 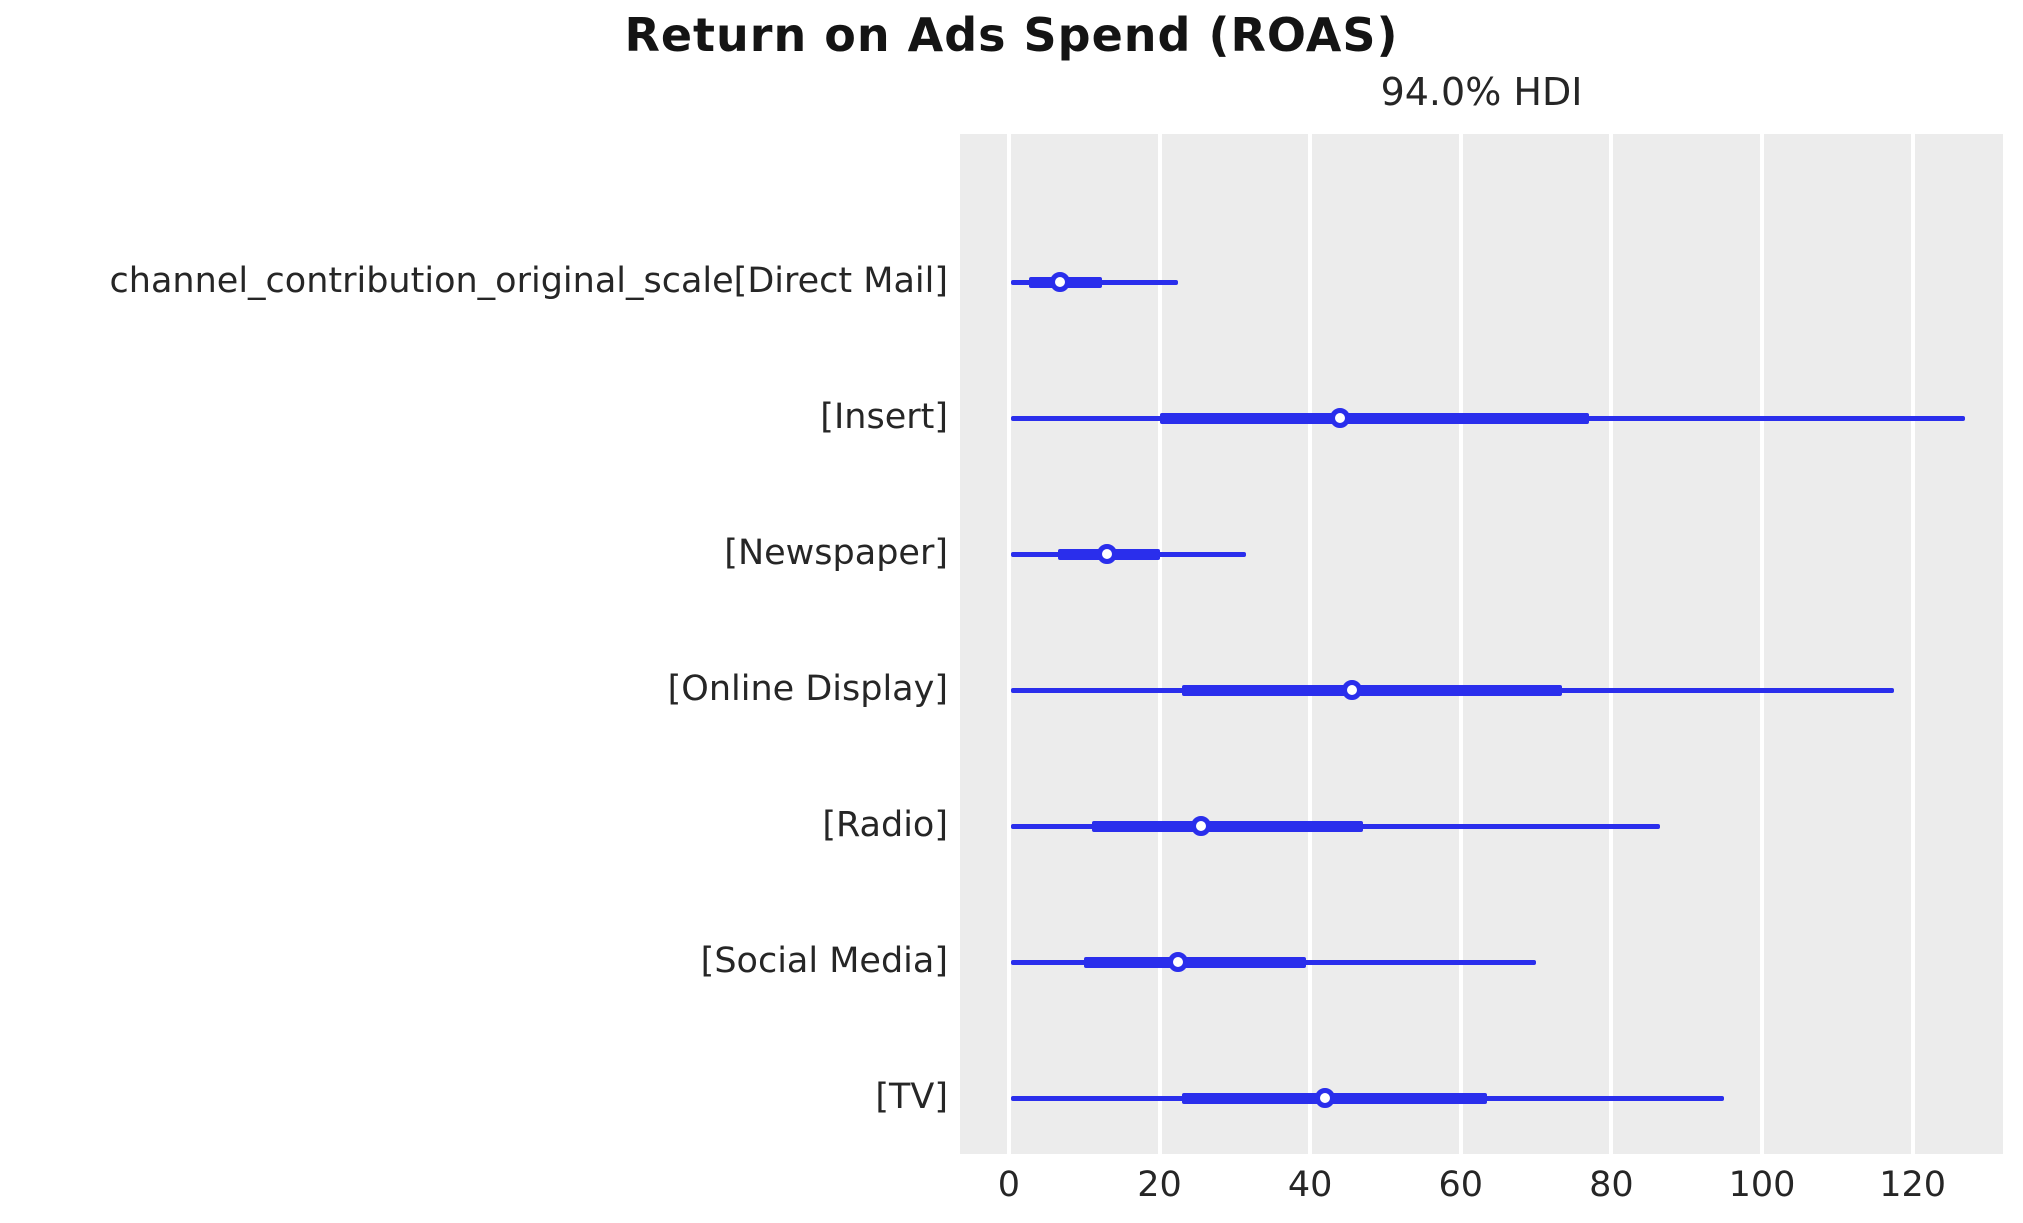 I want to click on x-tick-label: 120, so click(x=1913, y=1185).